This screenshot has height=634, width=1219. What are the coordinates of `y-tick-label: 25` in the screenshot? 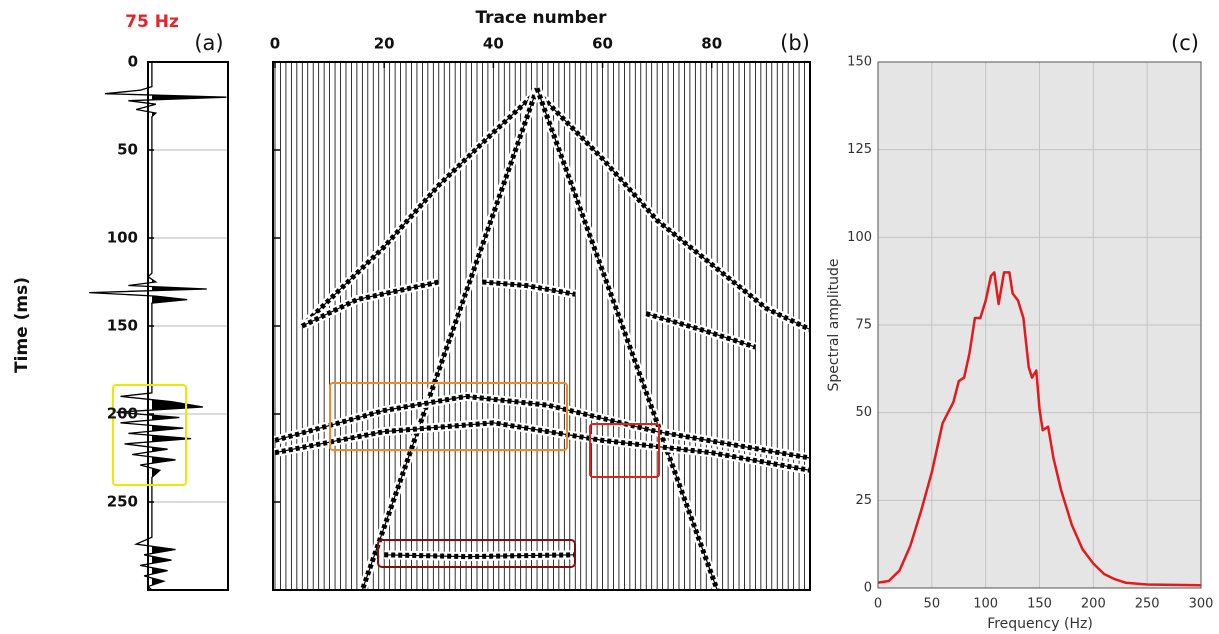 It's located at (863, 500).